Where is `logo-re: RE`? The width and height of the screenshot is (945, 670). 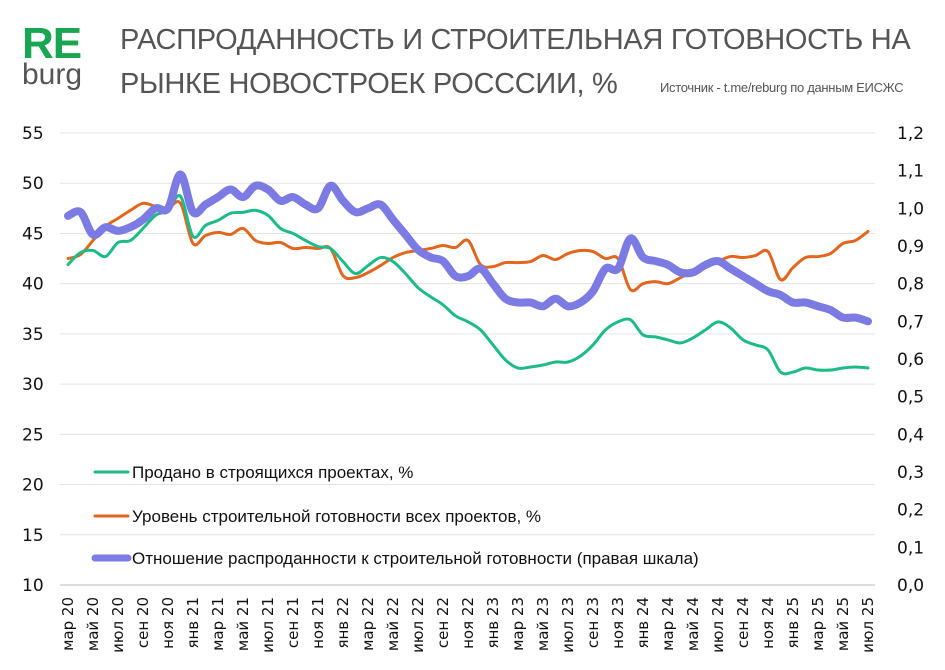
logo-re: RE is located at coordinates (52, 43).